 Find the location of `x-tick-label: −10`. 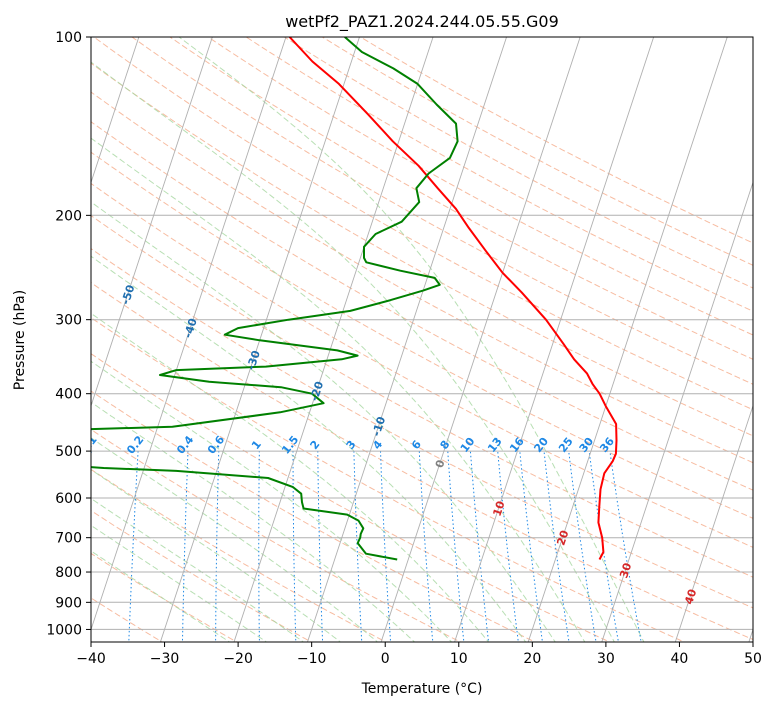

x-tick-label: −10 is located at coordinates (312, 659).